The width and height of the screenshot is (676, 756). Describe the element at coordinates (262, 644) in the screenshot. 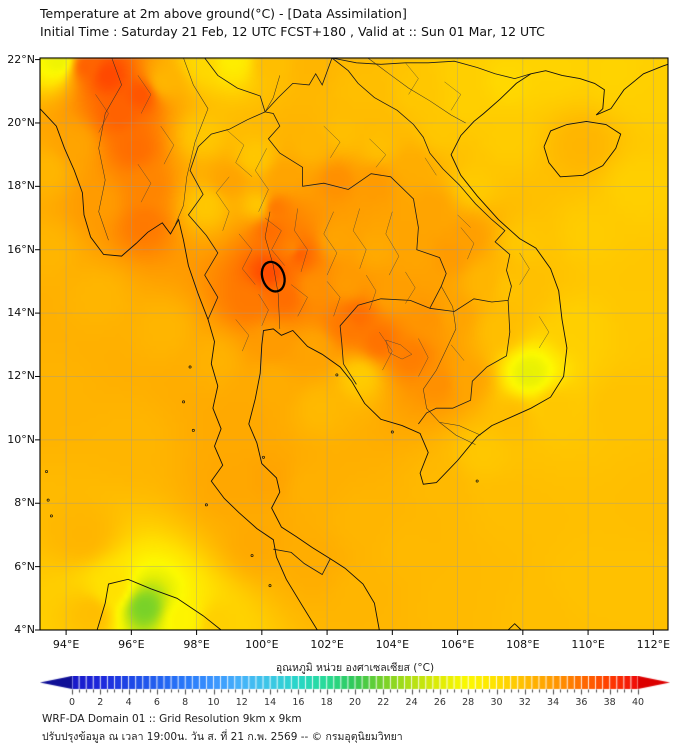

I see `lon-axis-label: 100°E` at that location.